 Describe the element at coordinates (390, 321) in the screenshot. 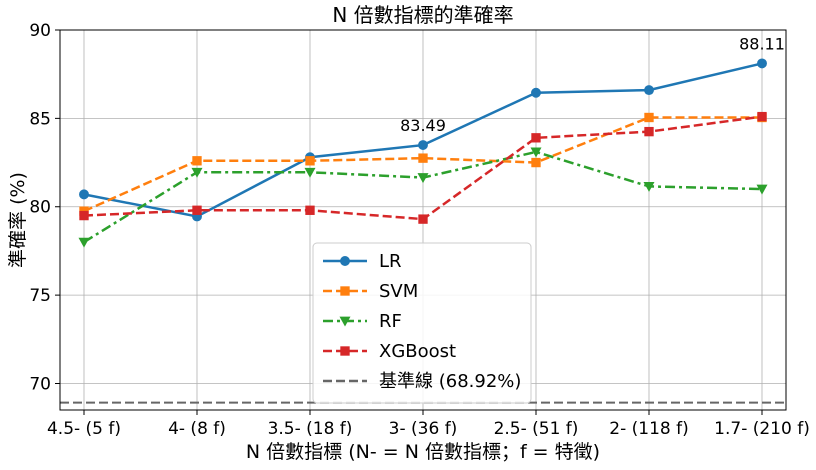

I see `legend-label: RF` at that location.